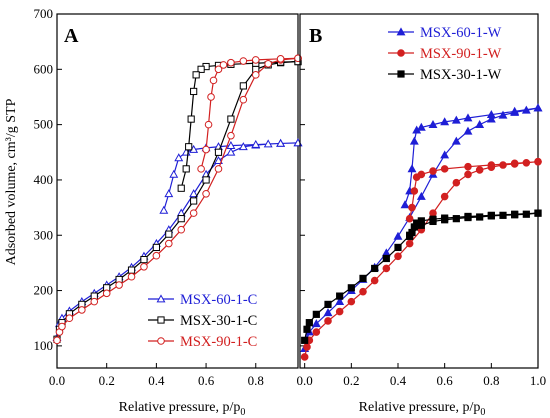 The height and width of the screenshot is (418, 550). What do you see at coordinates (44, 13) in the screenshot?
I see `y-tick-label: 700` at bounding box center [44, 13].